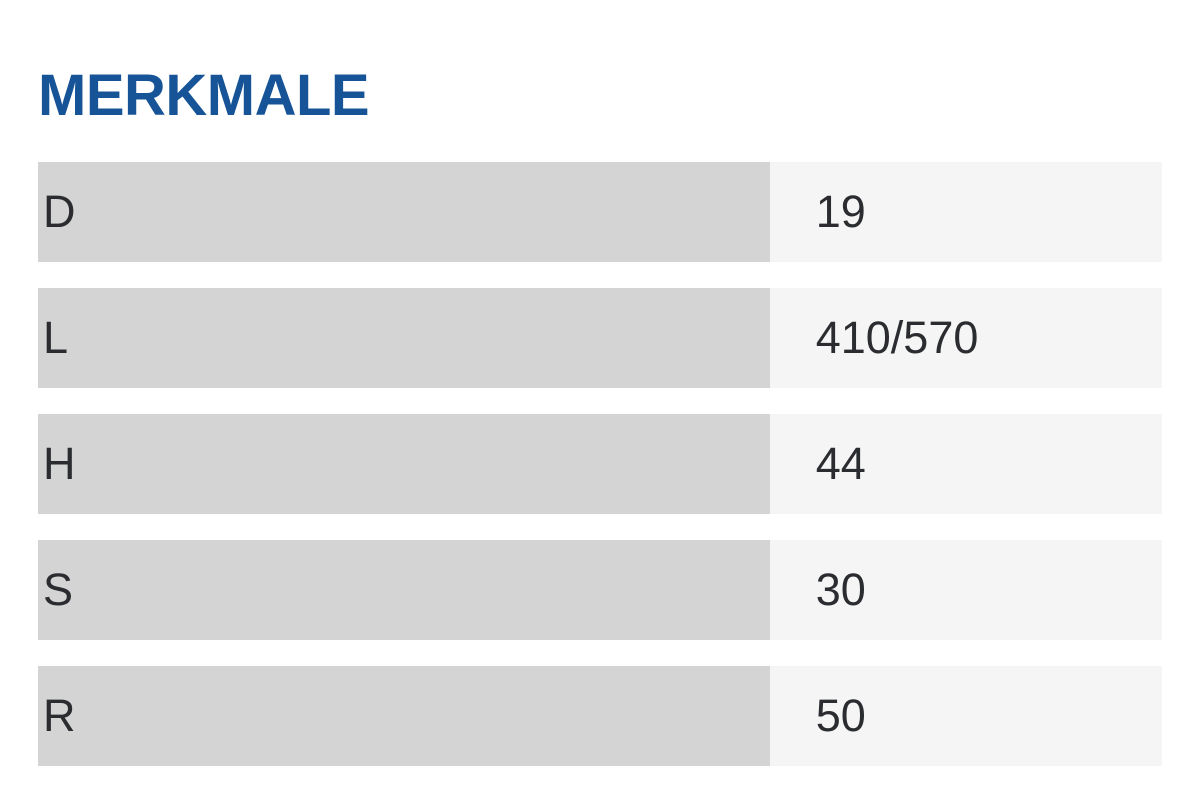 This screenshot has height=791, width=1200. I want to click on table-row: L 410/570, so click(600, 338).